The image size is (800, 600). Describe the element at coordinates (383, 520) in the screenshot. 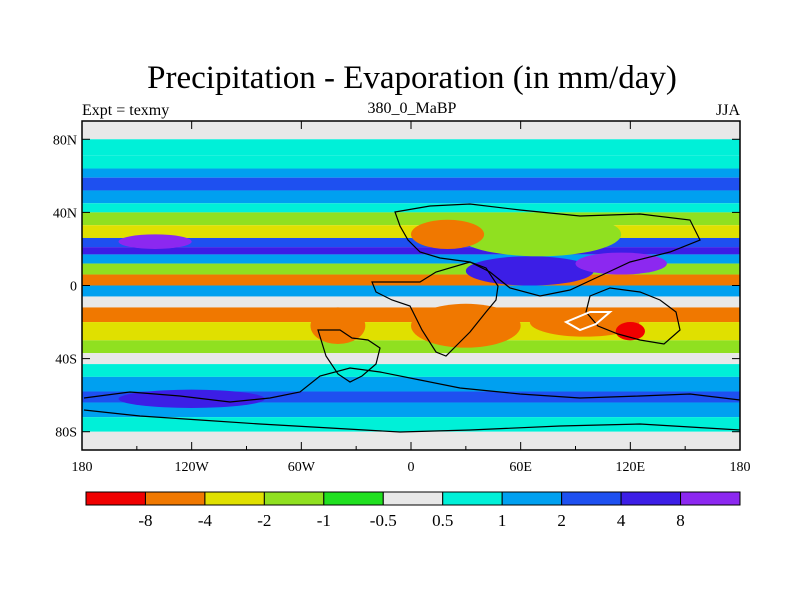

I see `colorbar-label-4: -0.5` at that location.